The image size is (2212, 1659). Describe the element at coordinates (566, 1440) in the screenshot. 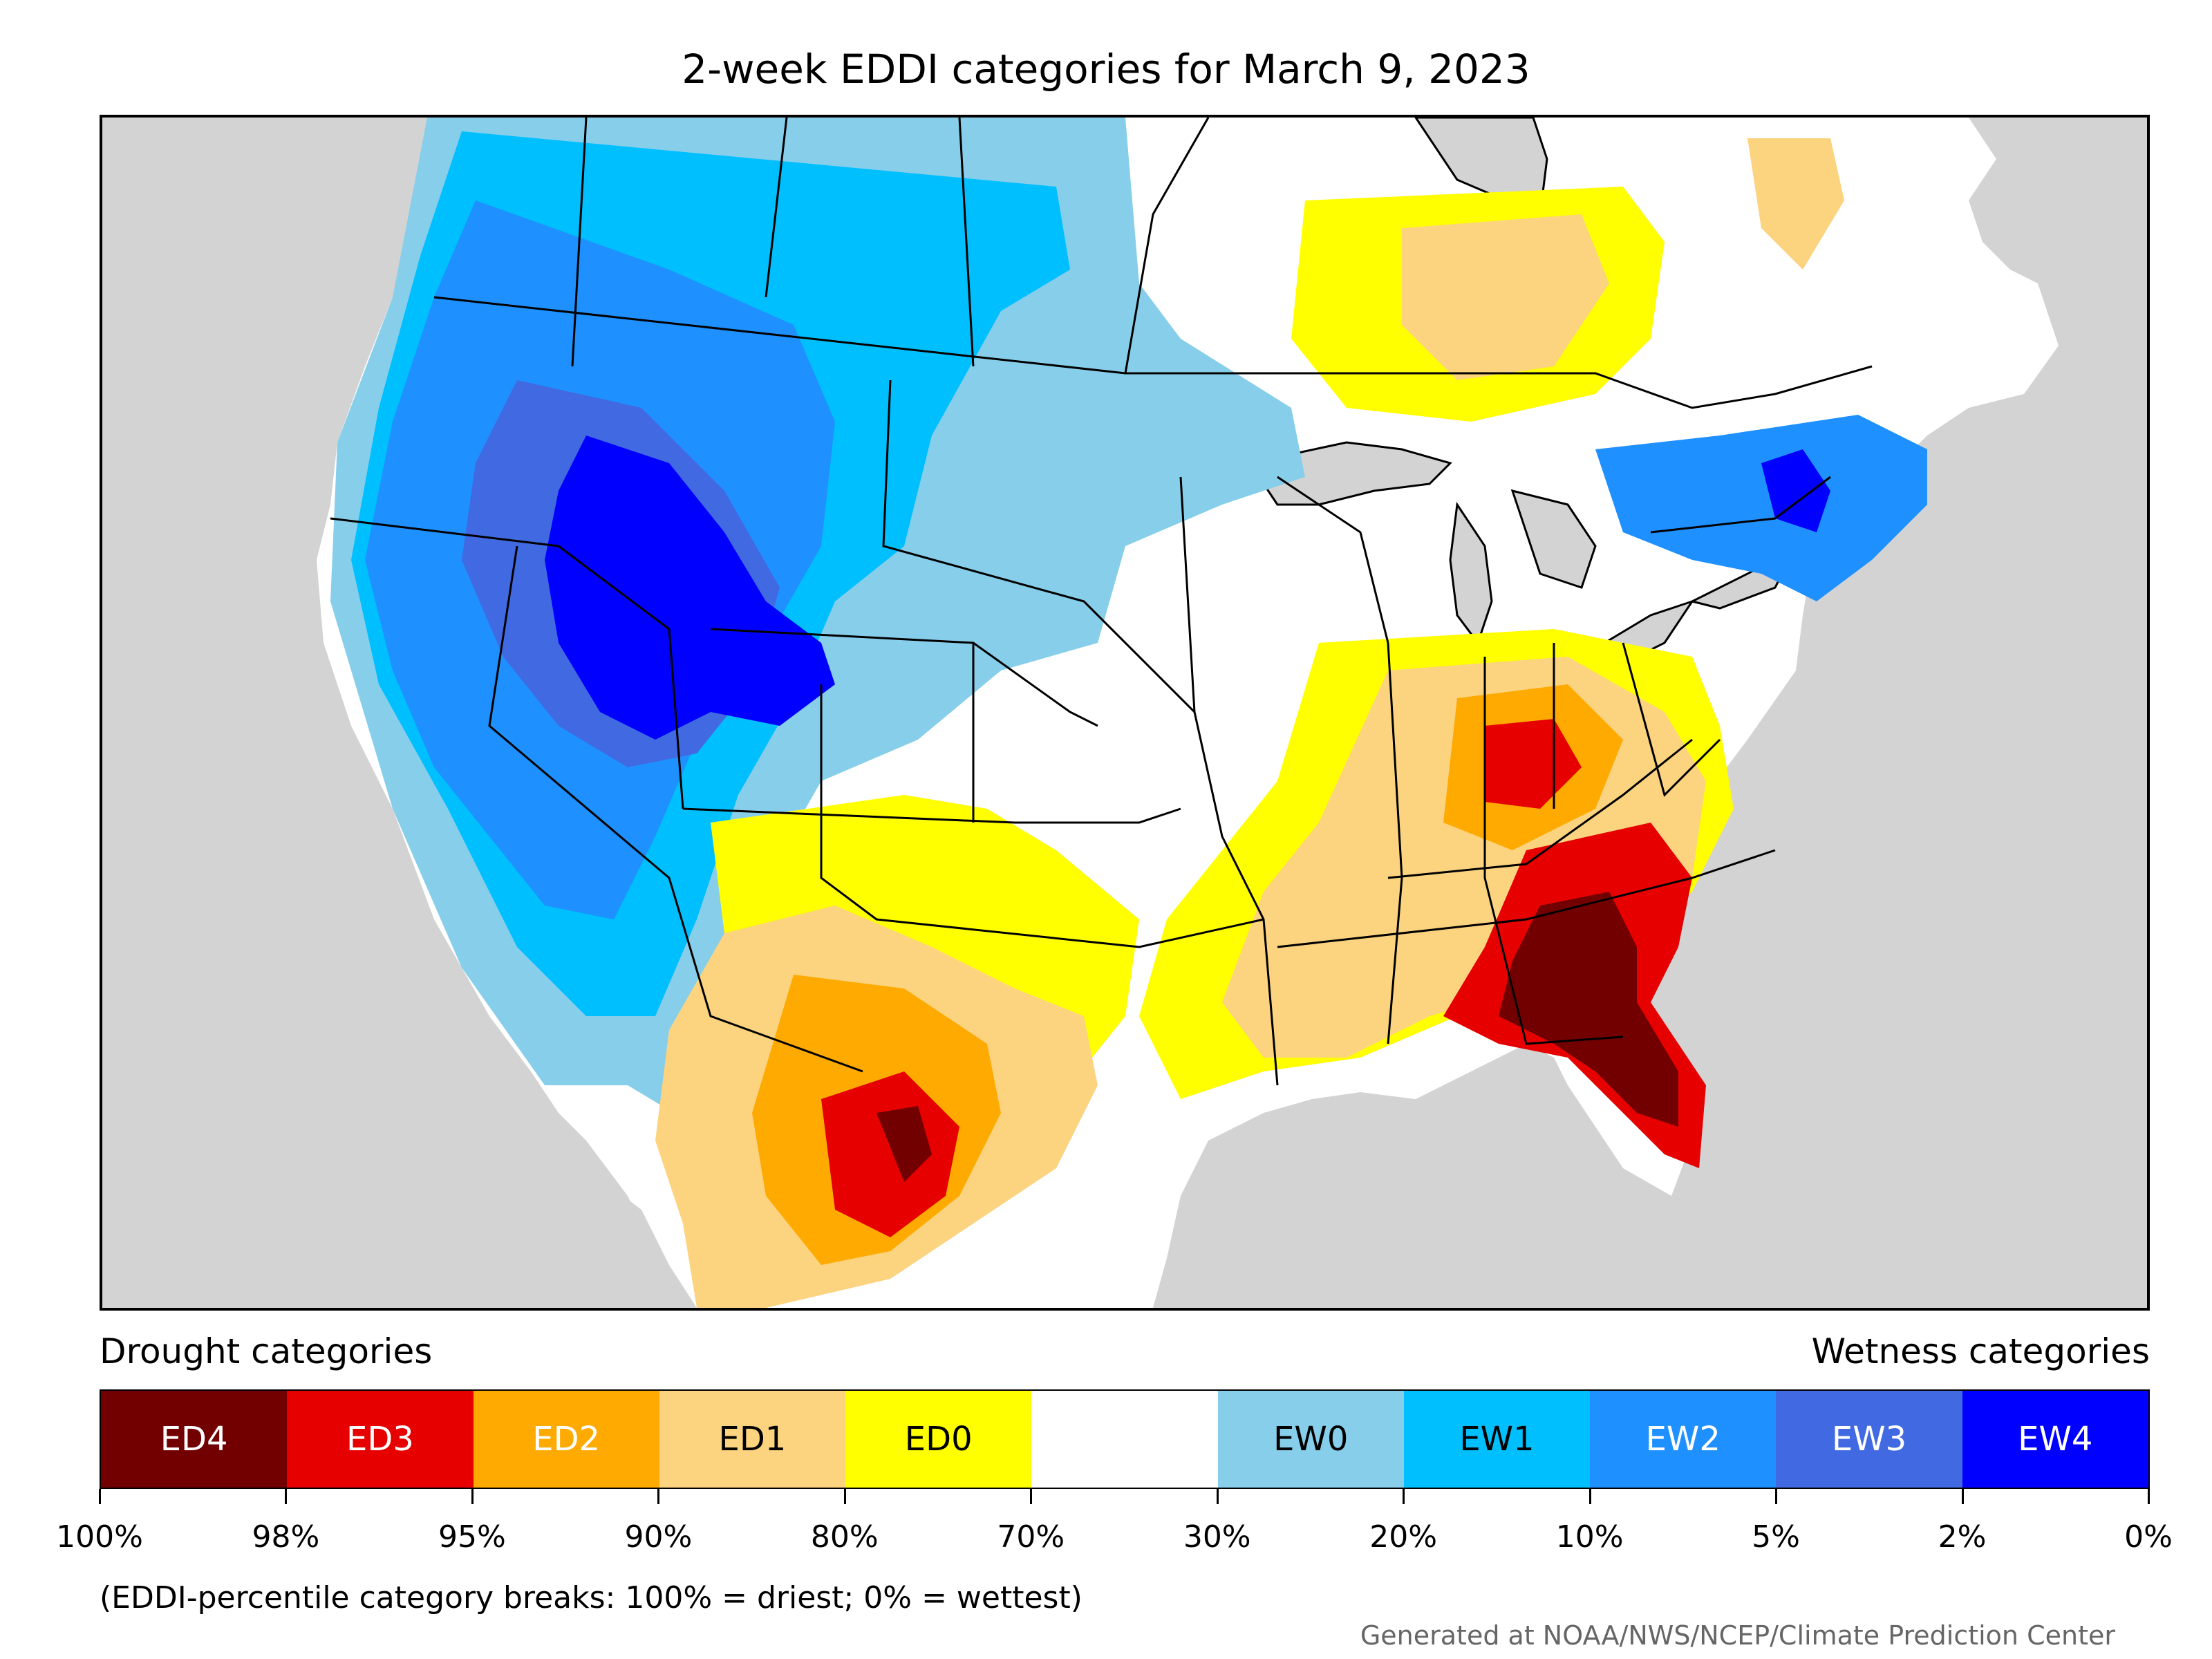

I see `category-swatch-ed2: ED2` at that location.